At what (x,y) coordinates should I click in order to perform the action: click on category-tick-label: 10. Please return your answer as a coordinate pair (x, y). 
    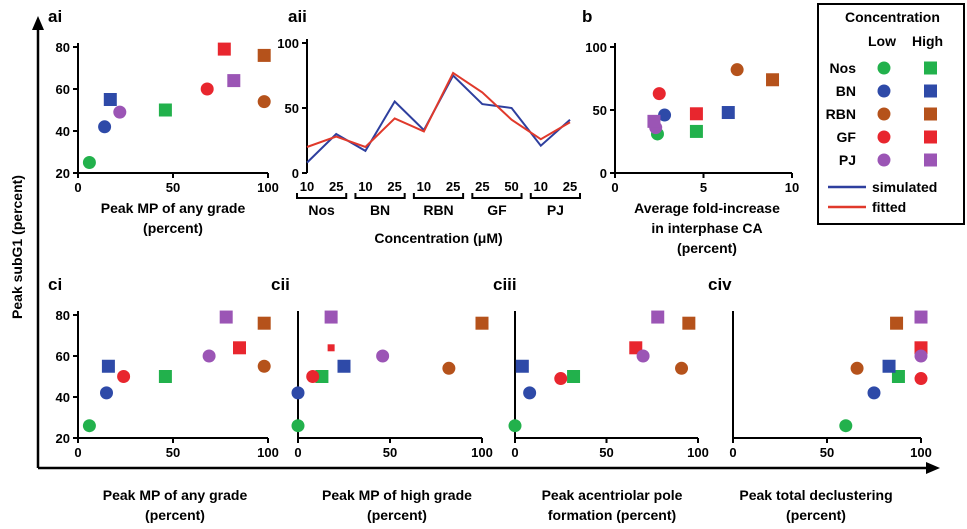
    Looking at the image, I should click on (541, 186).